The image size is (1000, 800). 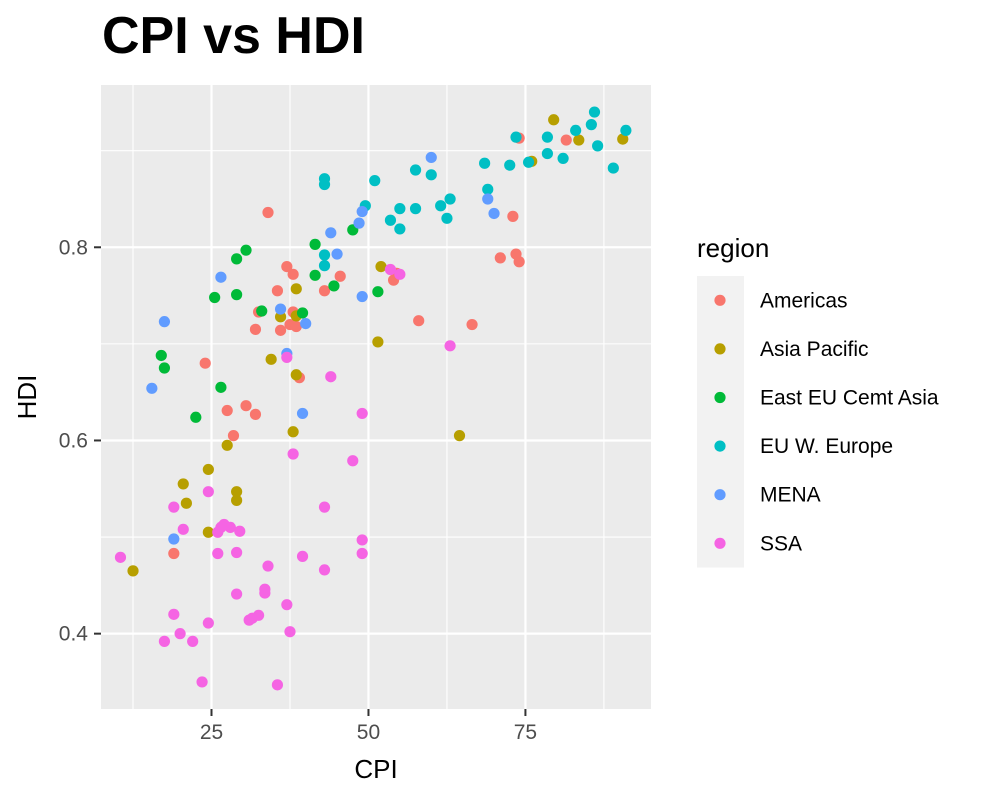 I want to click on legend-label: MENA, so click(x=790, y=495).